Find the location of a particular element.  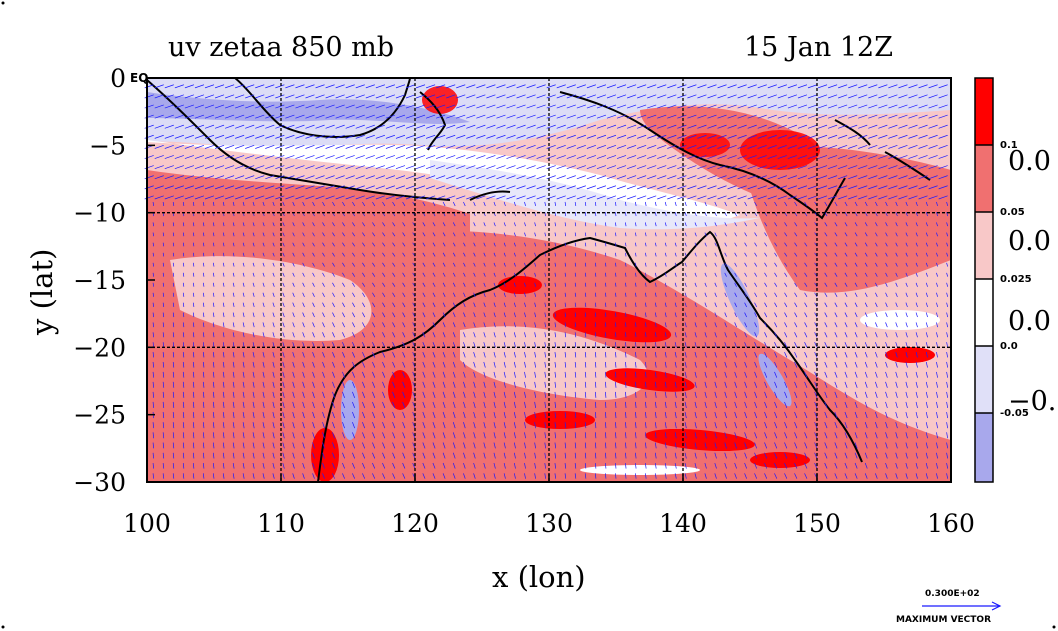

x-tick-label: 140 is located at coordinates (683, 523).